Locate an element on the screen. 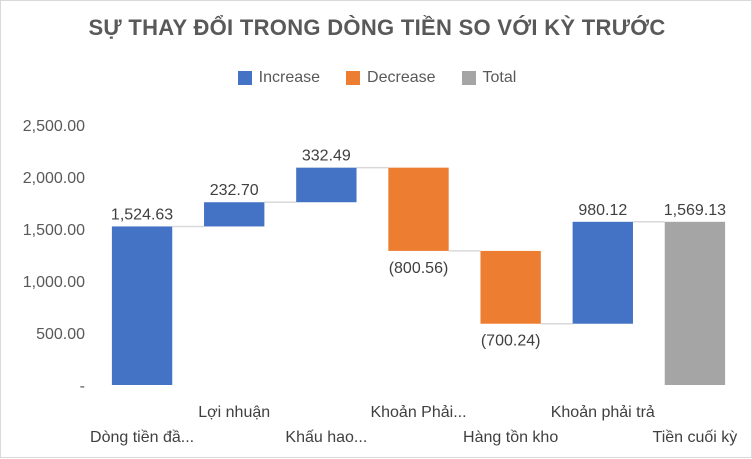 The width and height of the screenshot is (752, 459). y-tick-label: 2,500.00 is located at coordinates (54, 126).